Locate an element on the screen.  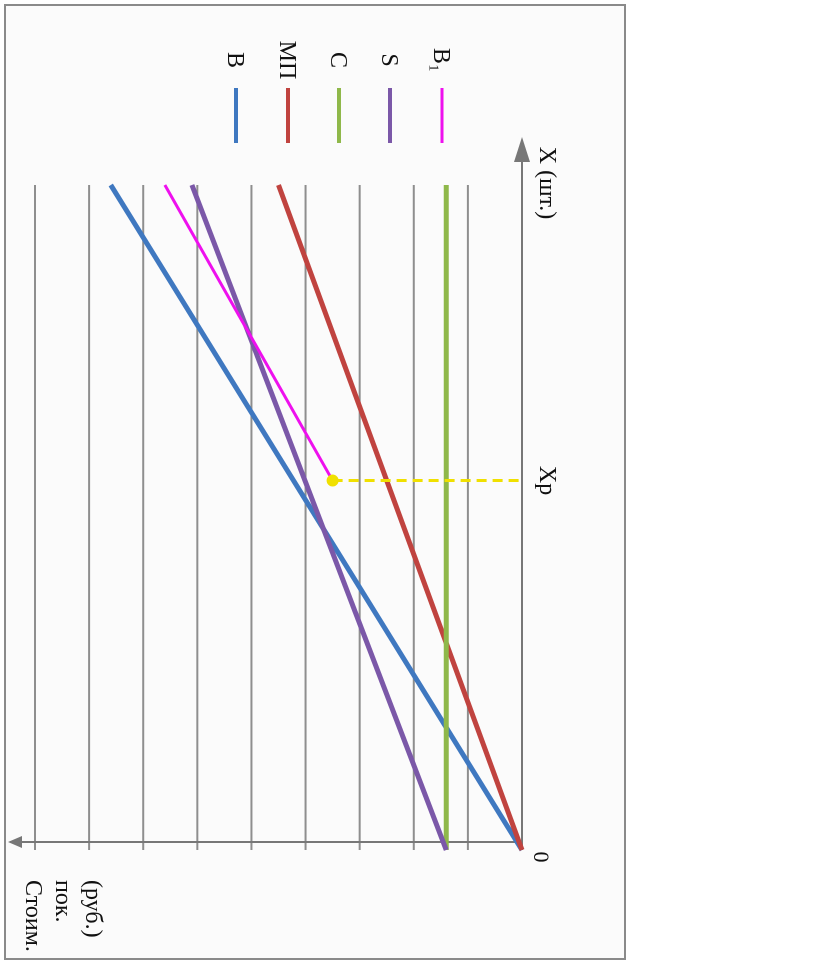
legend-label: C is located at coordinates (338, 60).